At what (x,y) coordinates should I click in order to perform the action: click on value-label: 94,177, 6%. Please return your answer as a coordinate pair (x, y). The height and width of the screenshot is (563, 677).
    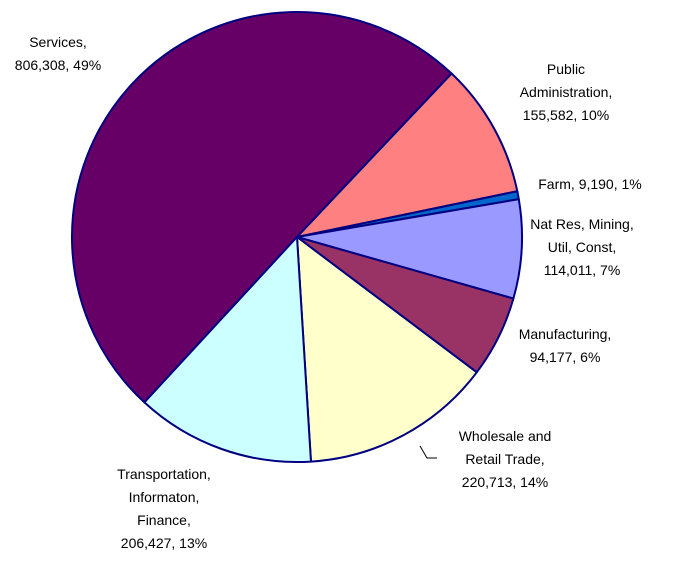
    Looking at the image, I should click on (565, 357).